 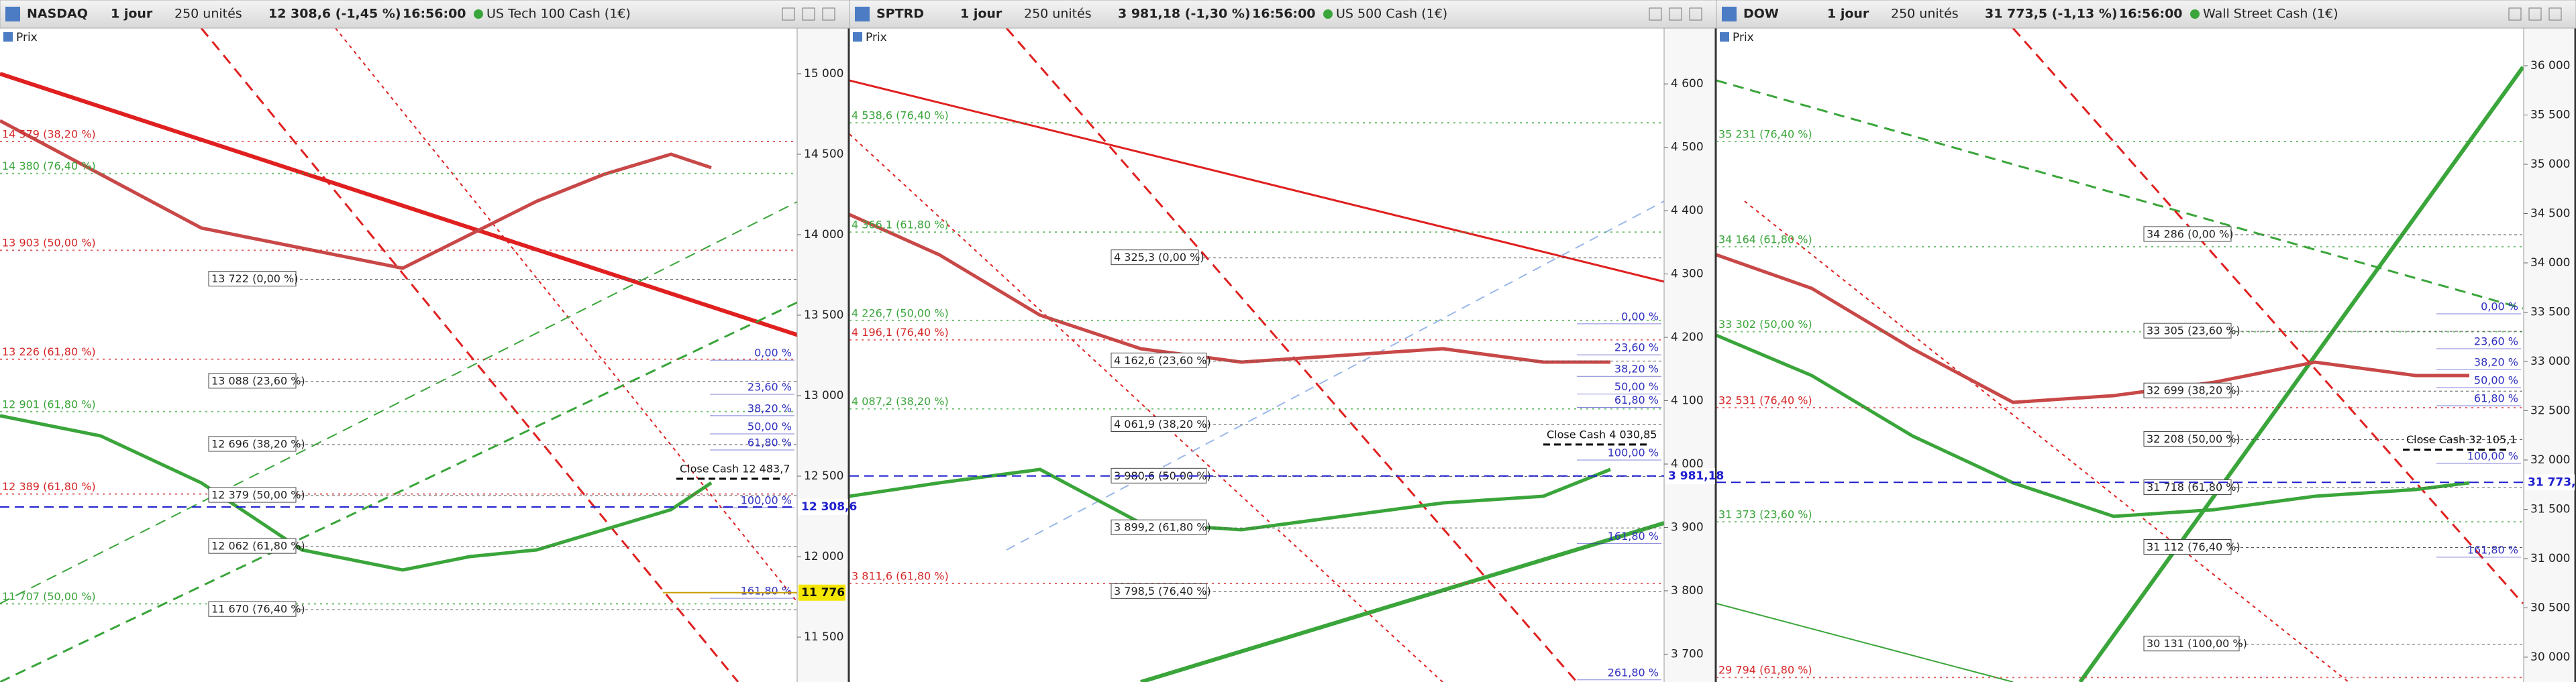 What do you see at coordinates (1765, 400) in the screenshot?
I see `level-label: 32 531 (76,40 %)` at bounding box center [1765, 400].